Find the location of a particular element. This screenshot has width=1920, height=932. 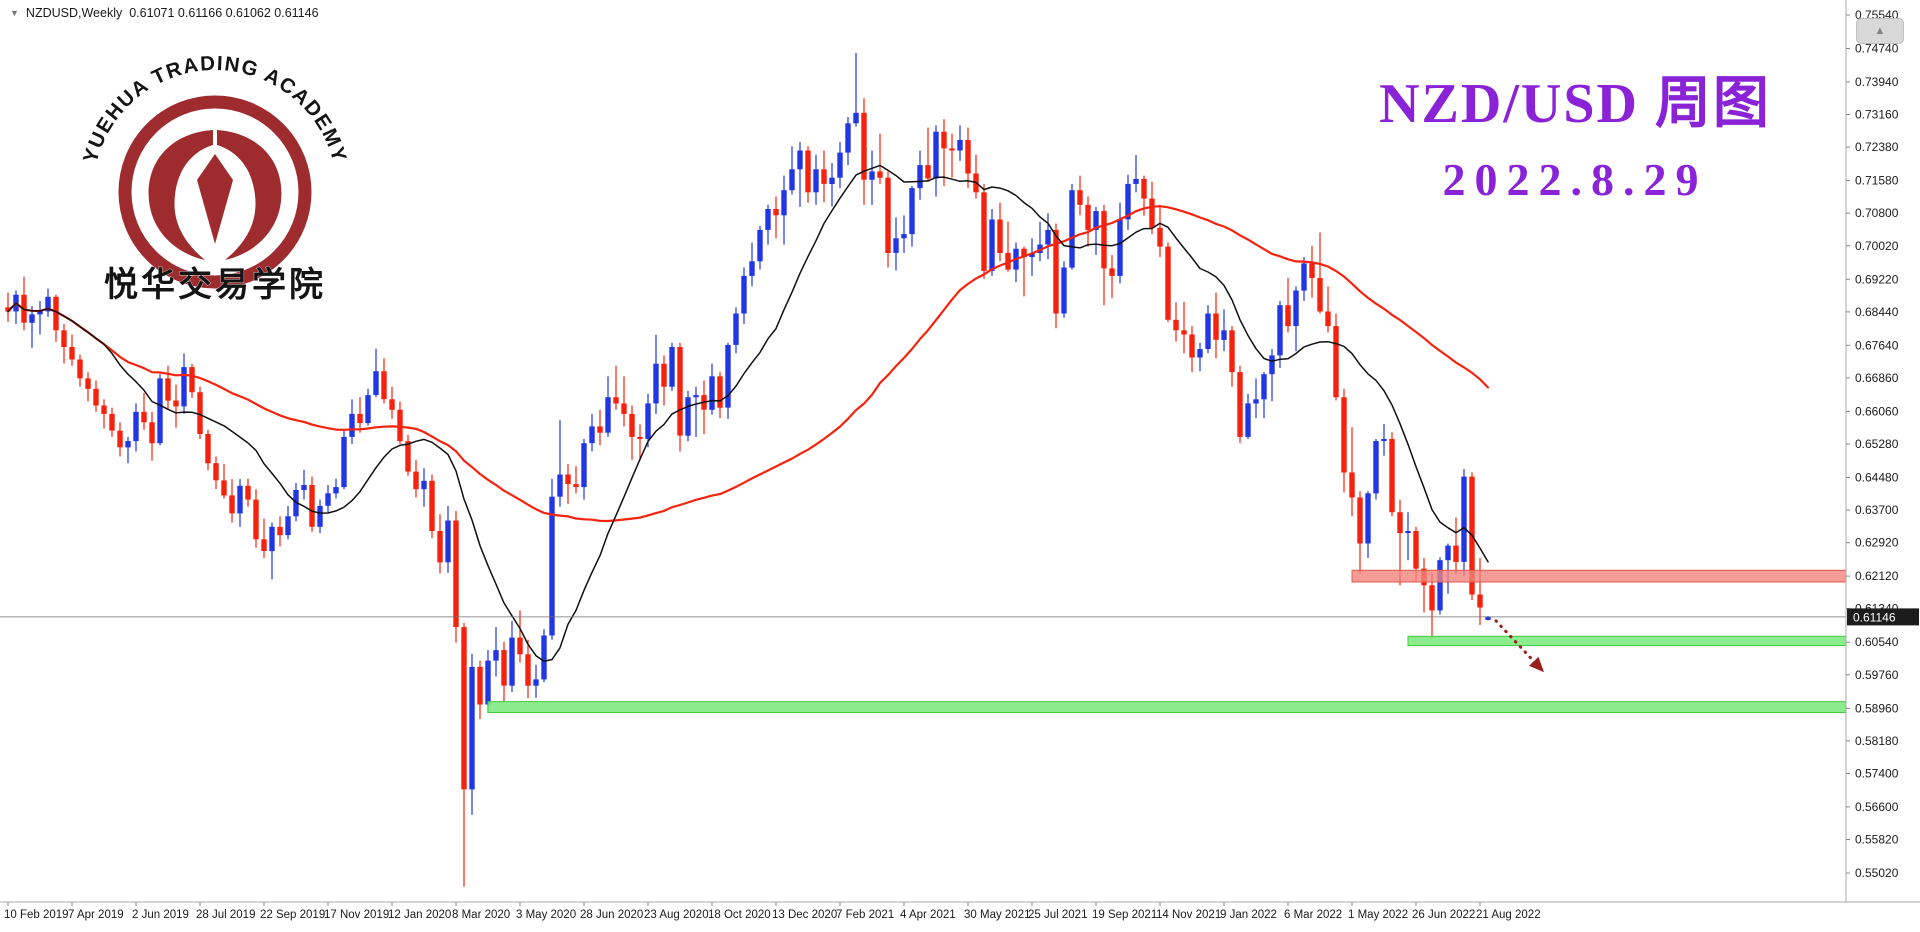

svg-text: 0.58960 is located at coordinates (1877, 708).